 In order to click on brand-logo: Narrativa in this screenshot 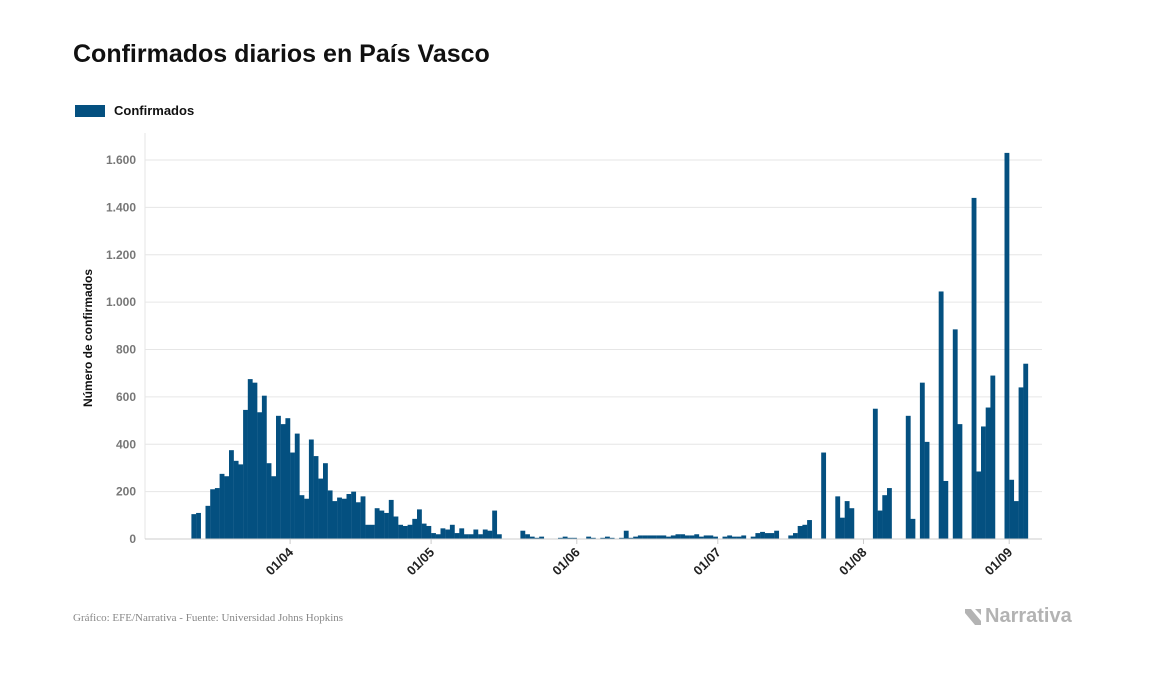, I will do `click(1017, 616)`.